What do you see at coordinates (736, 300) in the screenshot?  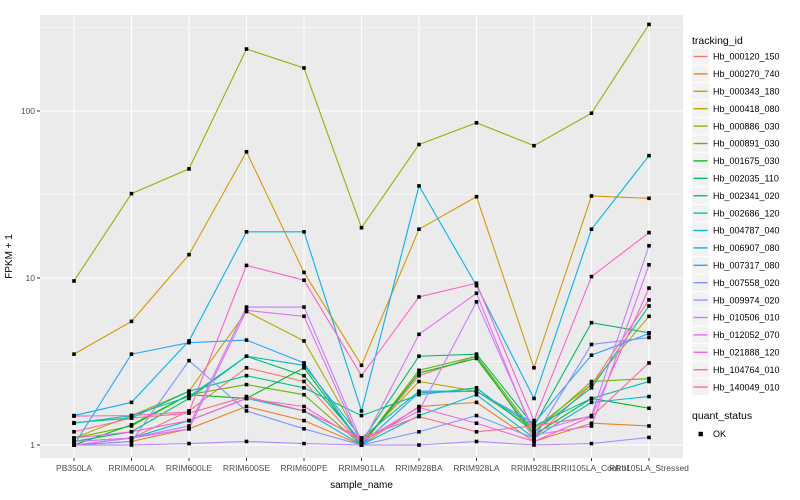 I see `legend-item: Hb_009974_020` at bounding box center [736, 300].